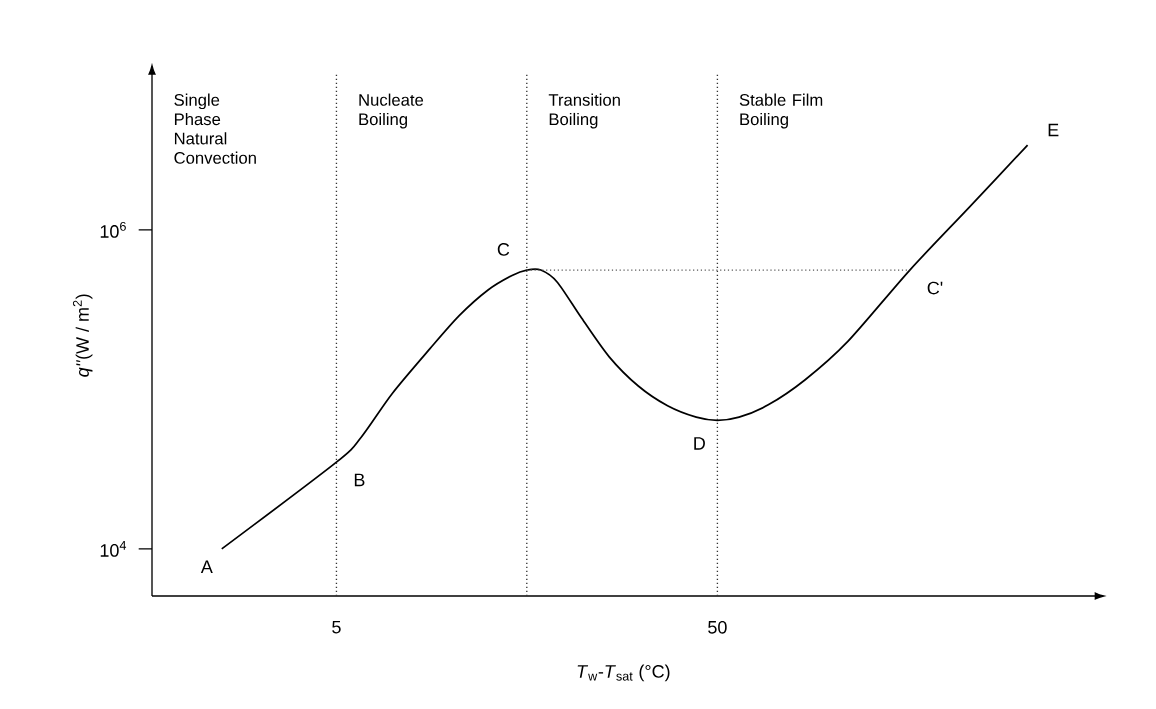 The image size is (1156, 709). Describe the element at coordinates (206, 566) in the screenshot. I see `annotation: A` at that location.